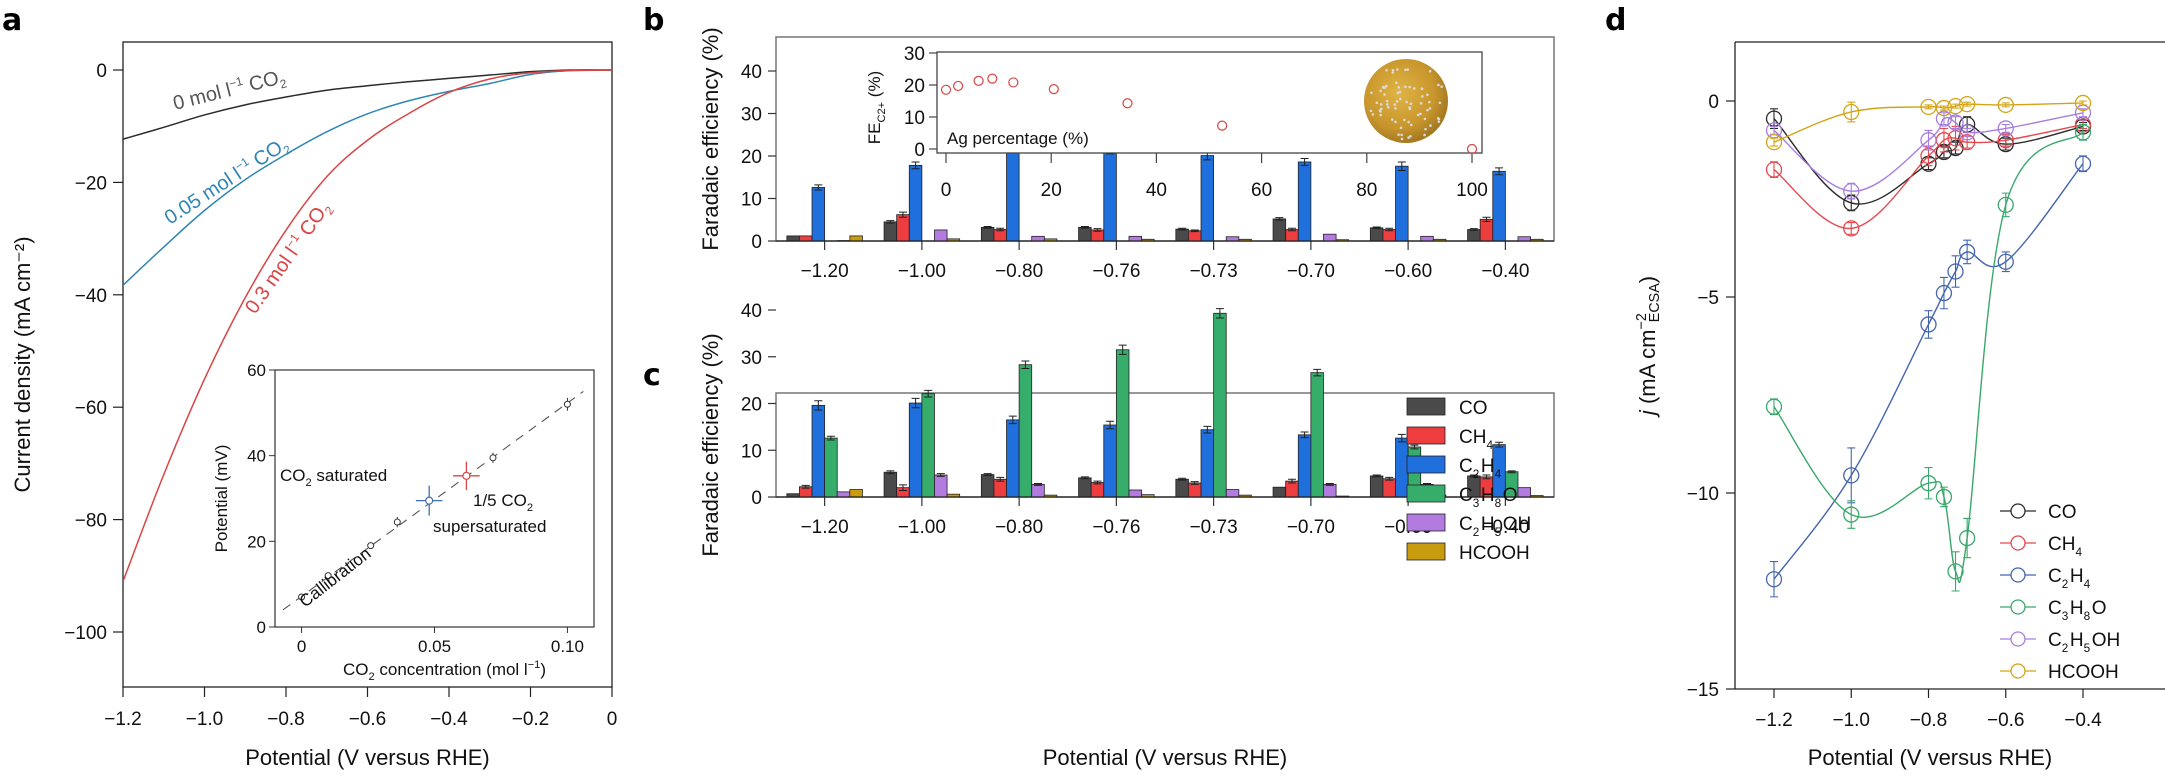  I want to click on d-legend-marker-C3H8O, so click(2018, 607).